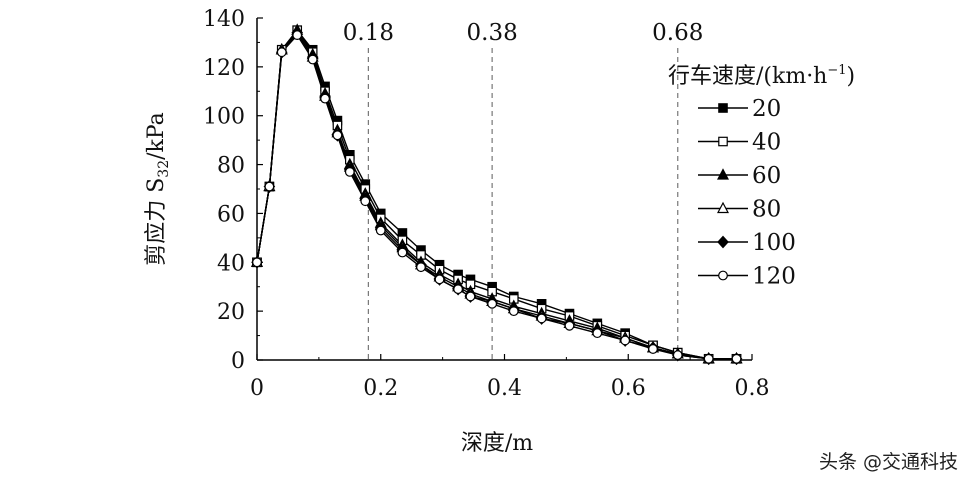 This screenshot has height=487, width=976. I want to click on legend-title: 行车速度/(km·h−1), so click(761, 76).